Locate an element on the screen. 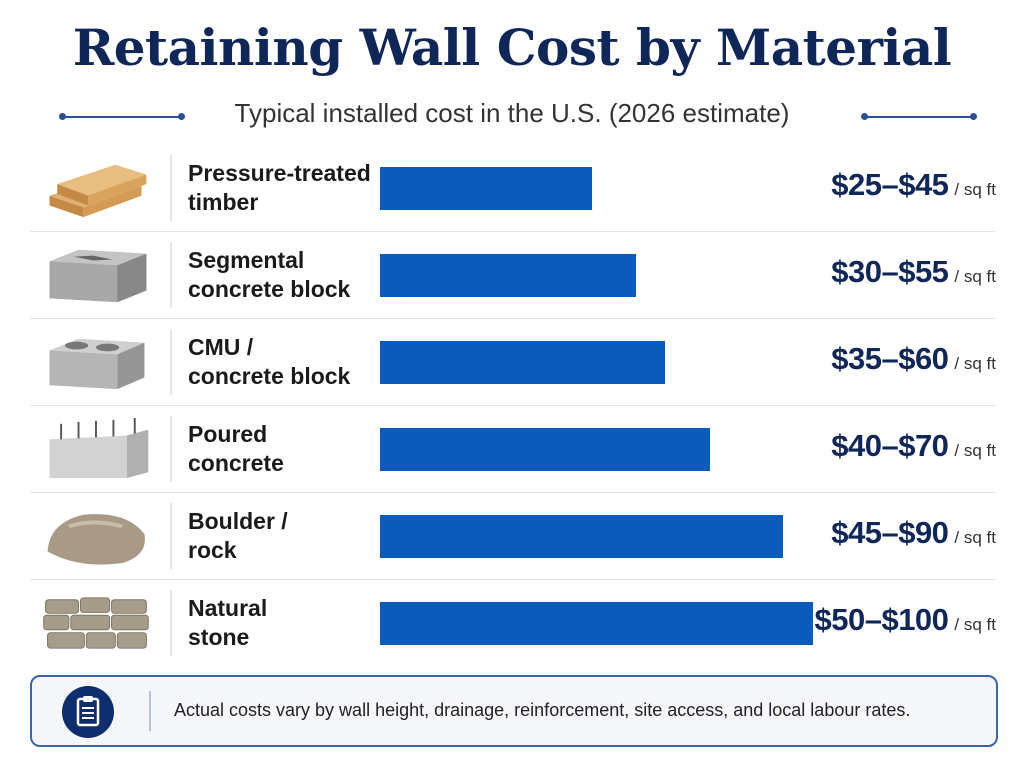  bar-row: Natural stone $50–$100 / sq ft is located at coordinates (513, 623).